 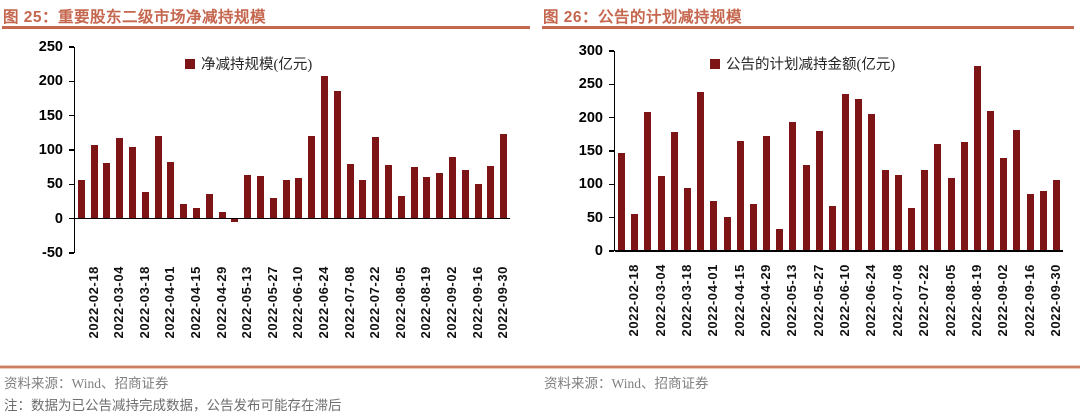 I want to click on x-tick-label: 2022-08-05, so click(x=950, y=300).